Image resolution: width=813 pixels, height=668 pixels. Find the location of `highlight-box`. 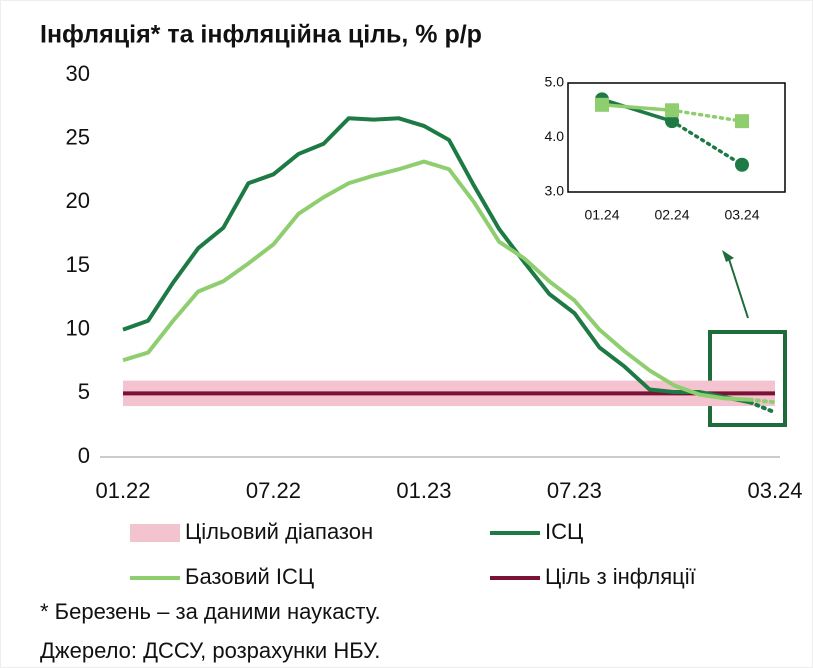

highlight-box is located at coordinates (747, 378).